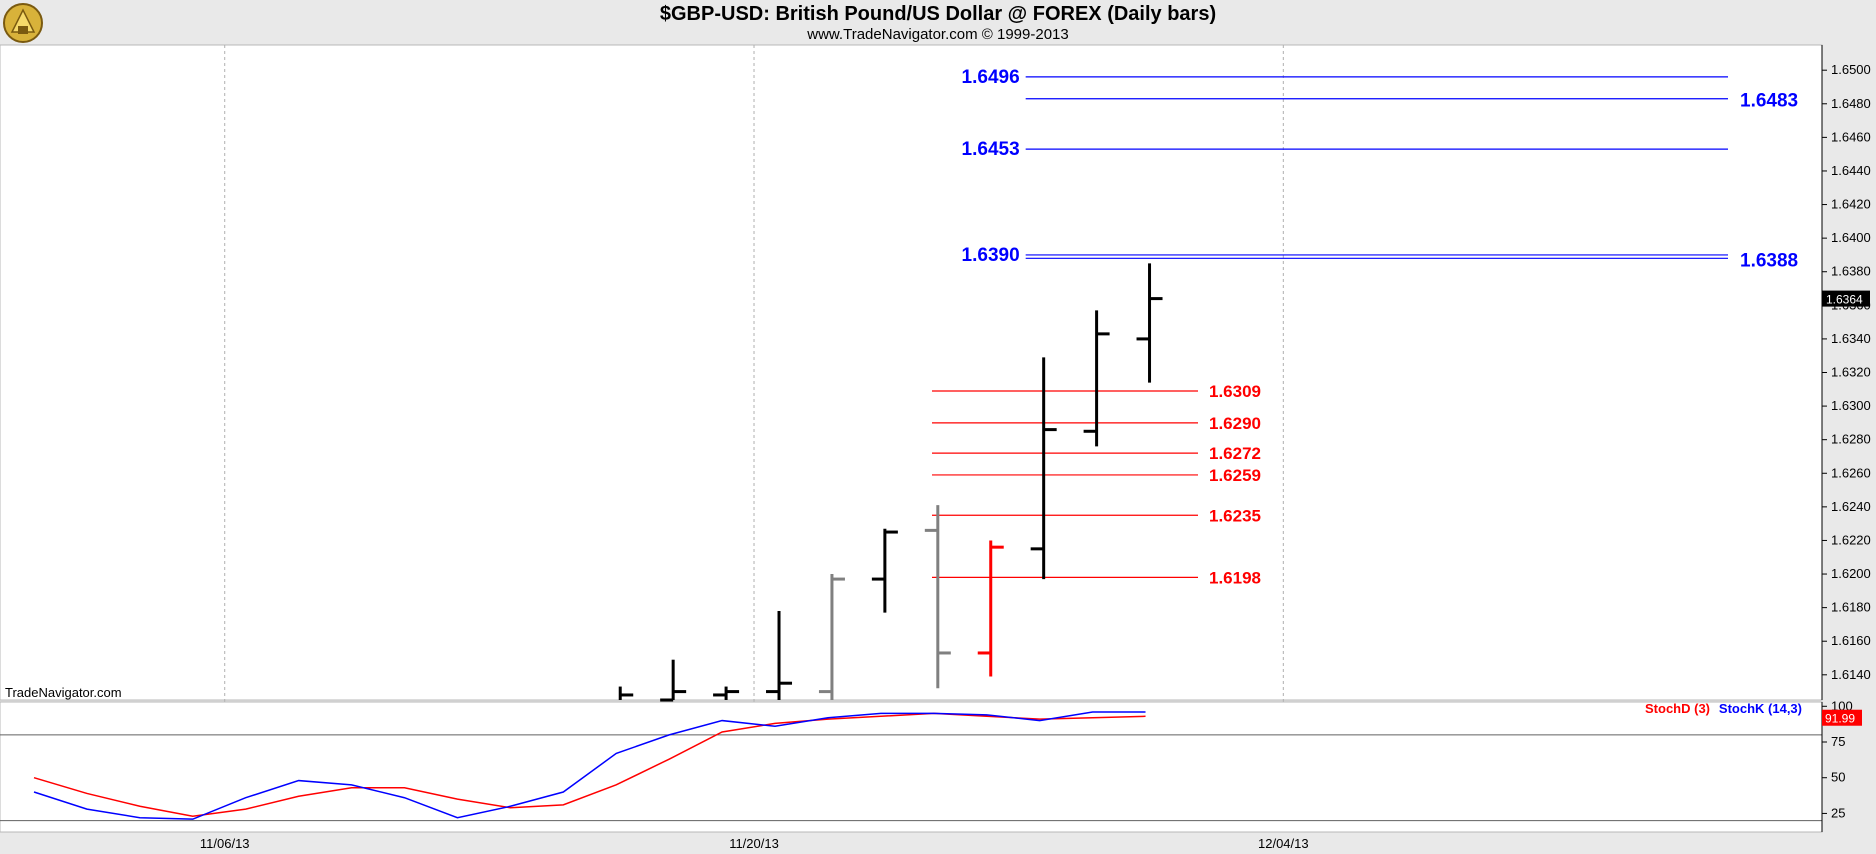 Image resolution: width=1876 pixels, height=854 pixels. I want to click on price-tick-label: 1.6420, so click(1851, 204).